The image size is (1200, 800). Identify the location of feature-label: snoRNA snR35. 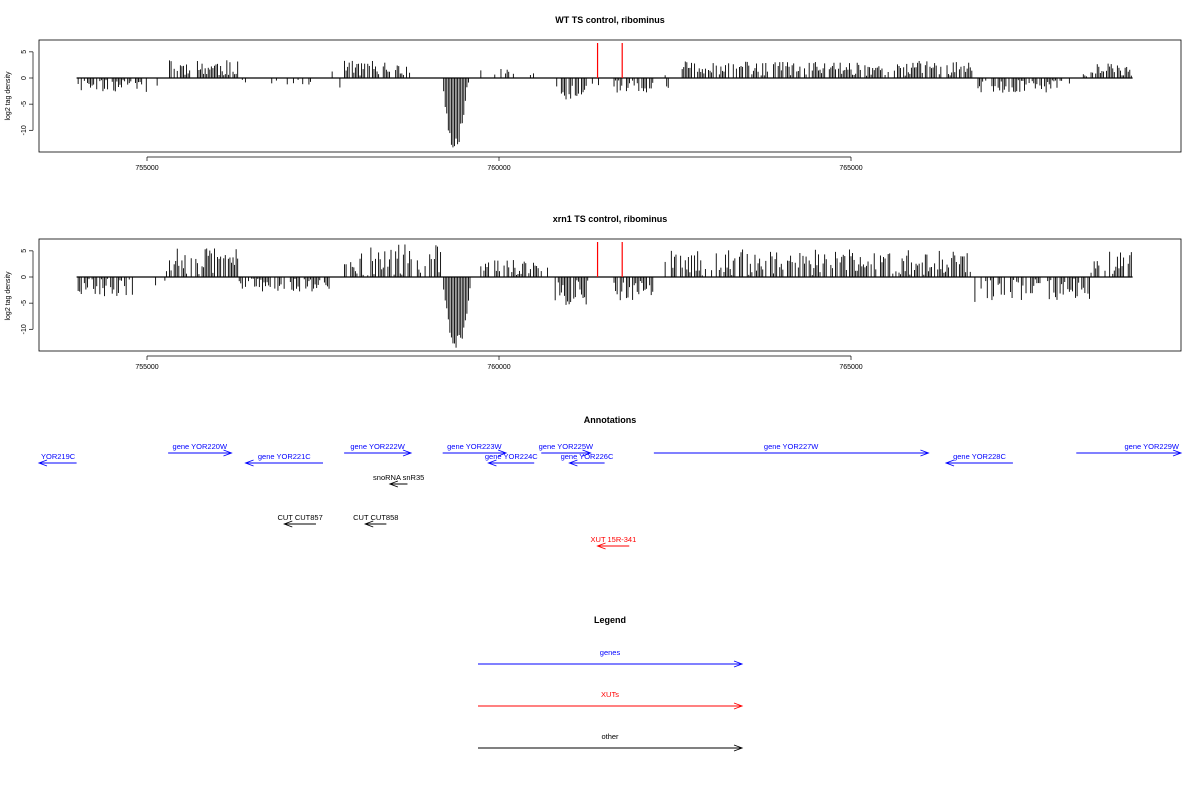
(398, 477).